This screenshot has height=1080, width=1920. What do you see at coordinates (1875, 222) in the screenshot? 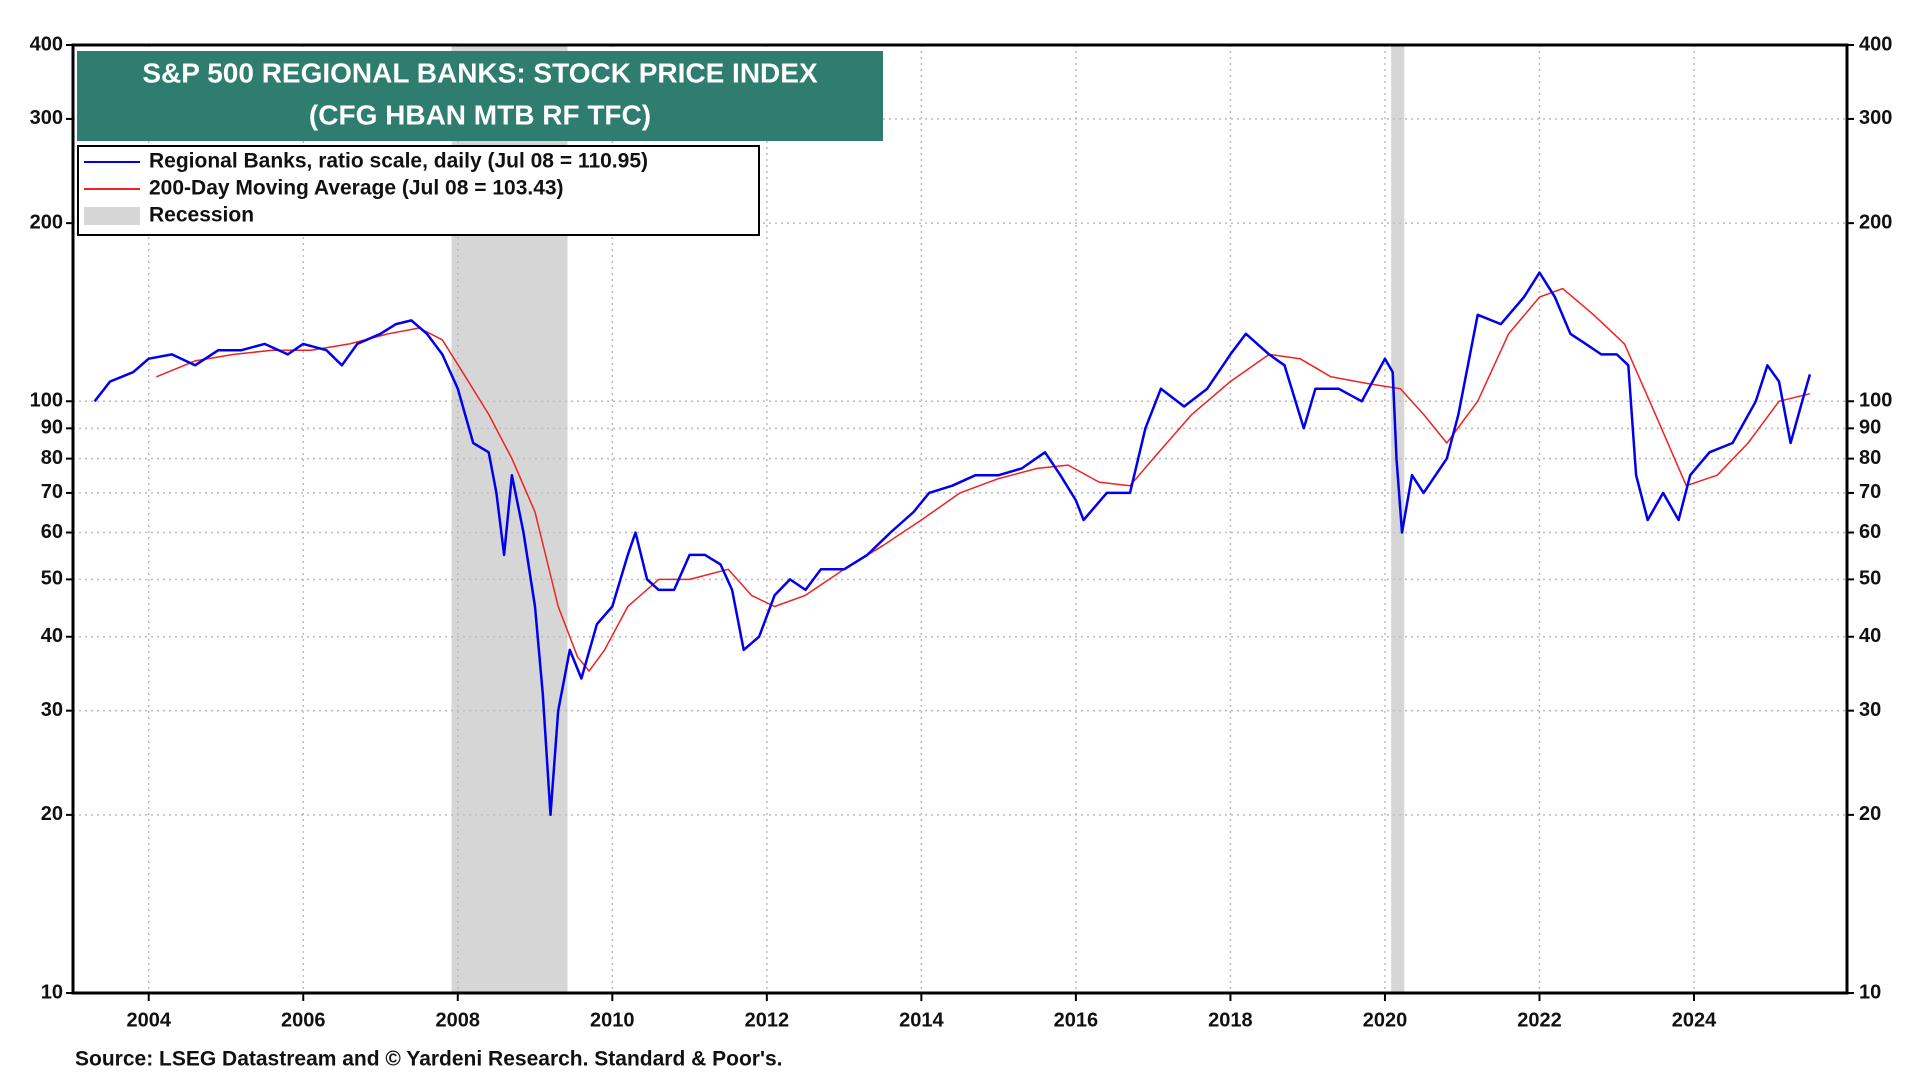
I see `y2-tick-label: 200` at bounding box center [1875, 222].